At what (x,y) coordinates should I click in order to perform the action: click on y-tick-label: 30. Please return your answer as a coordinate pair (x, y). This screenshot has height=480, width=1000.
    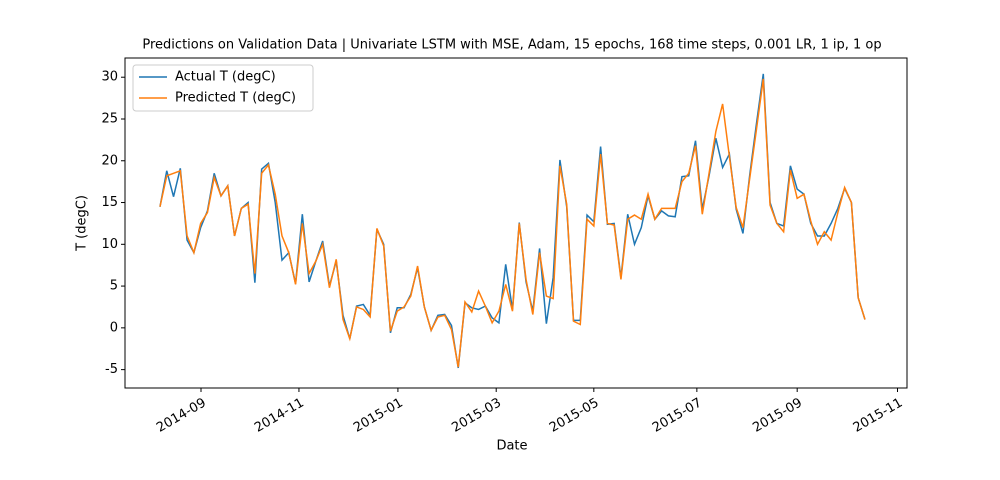
    Looking at the image, I should click on (109, 77).